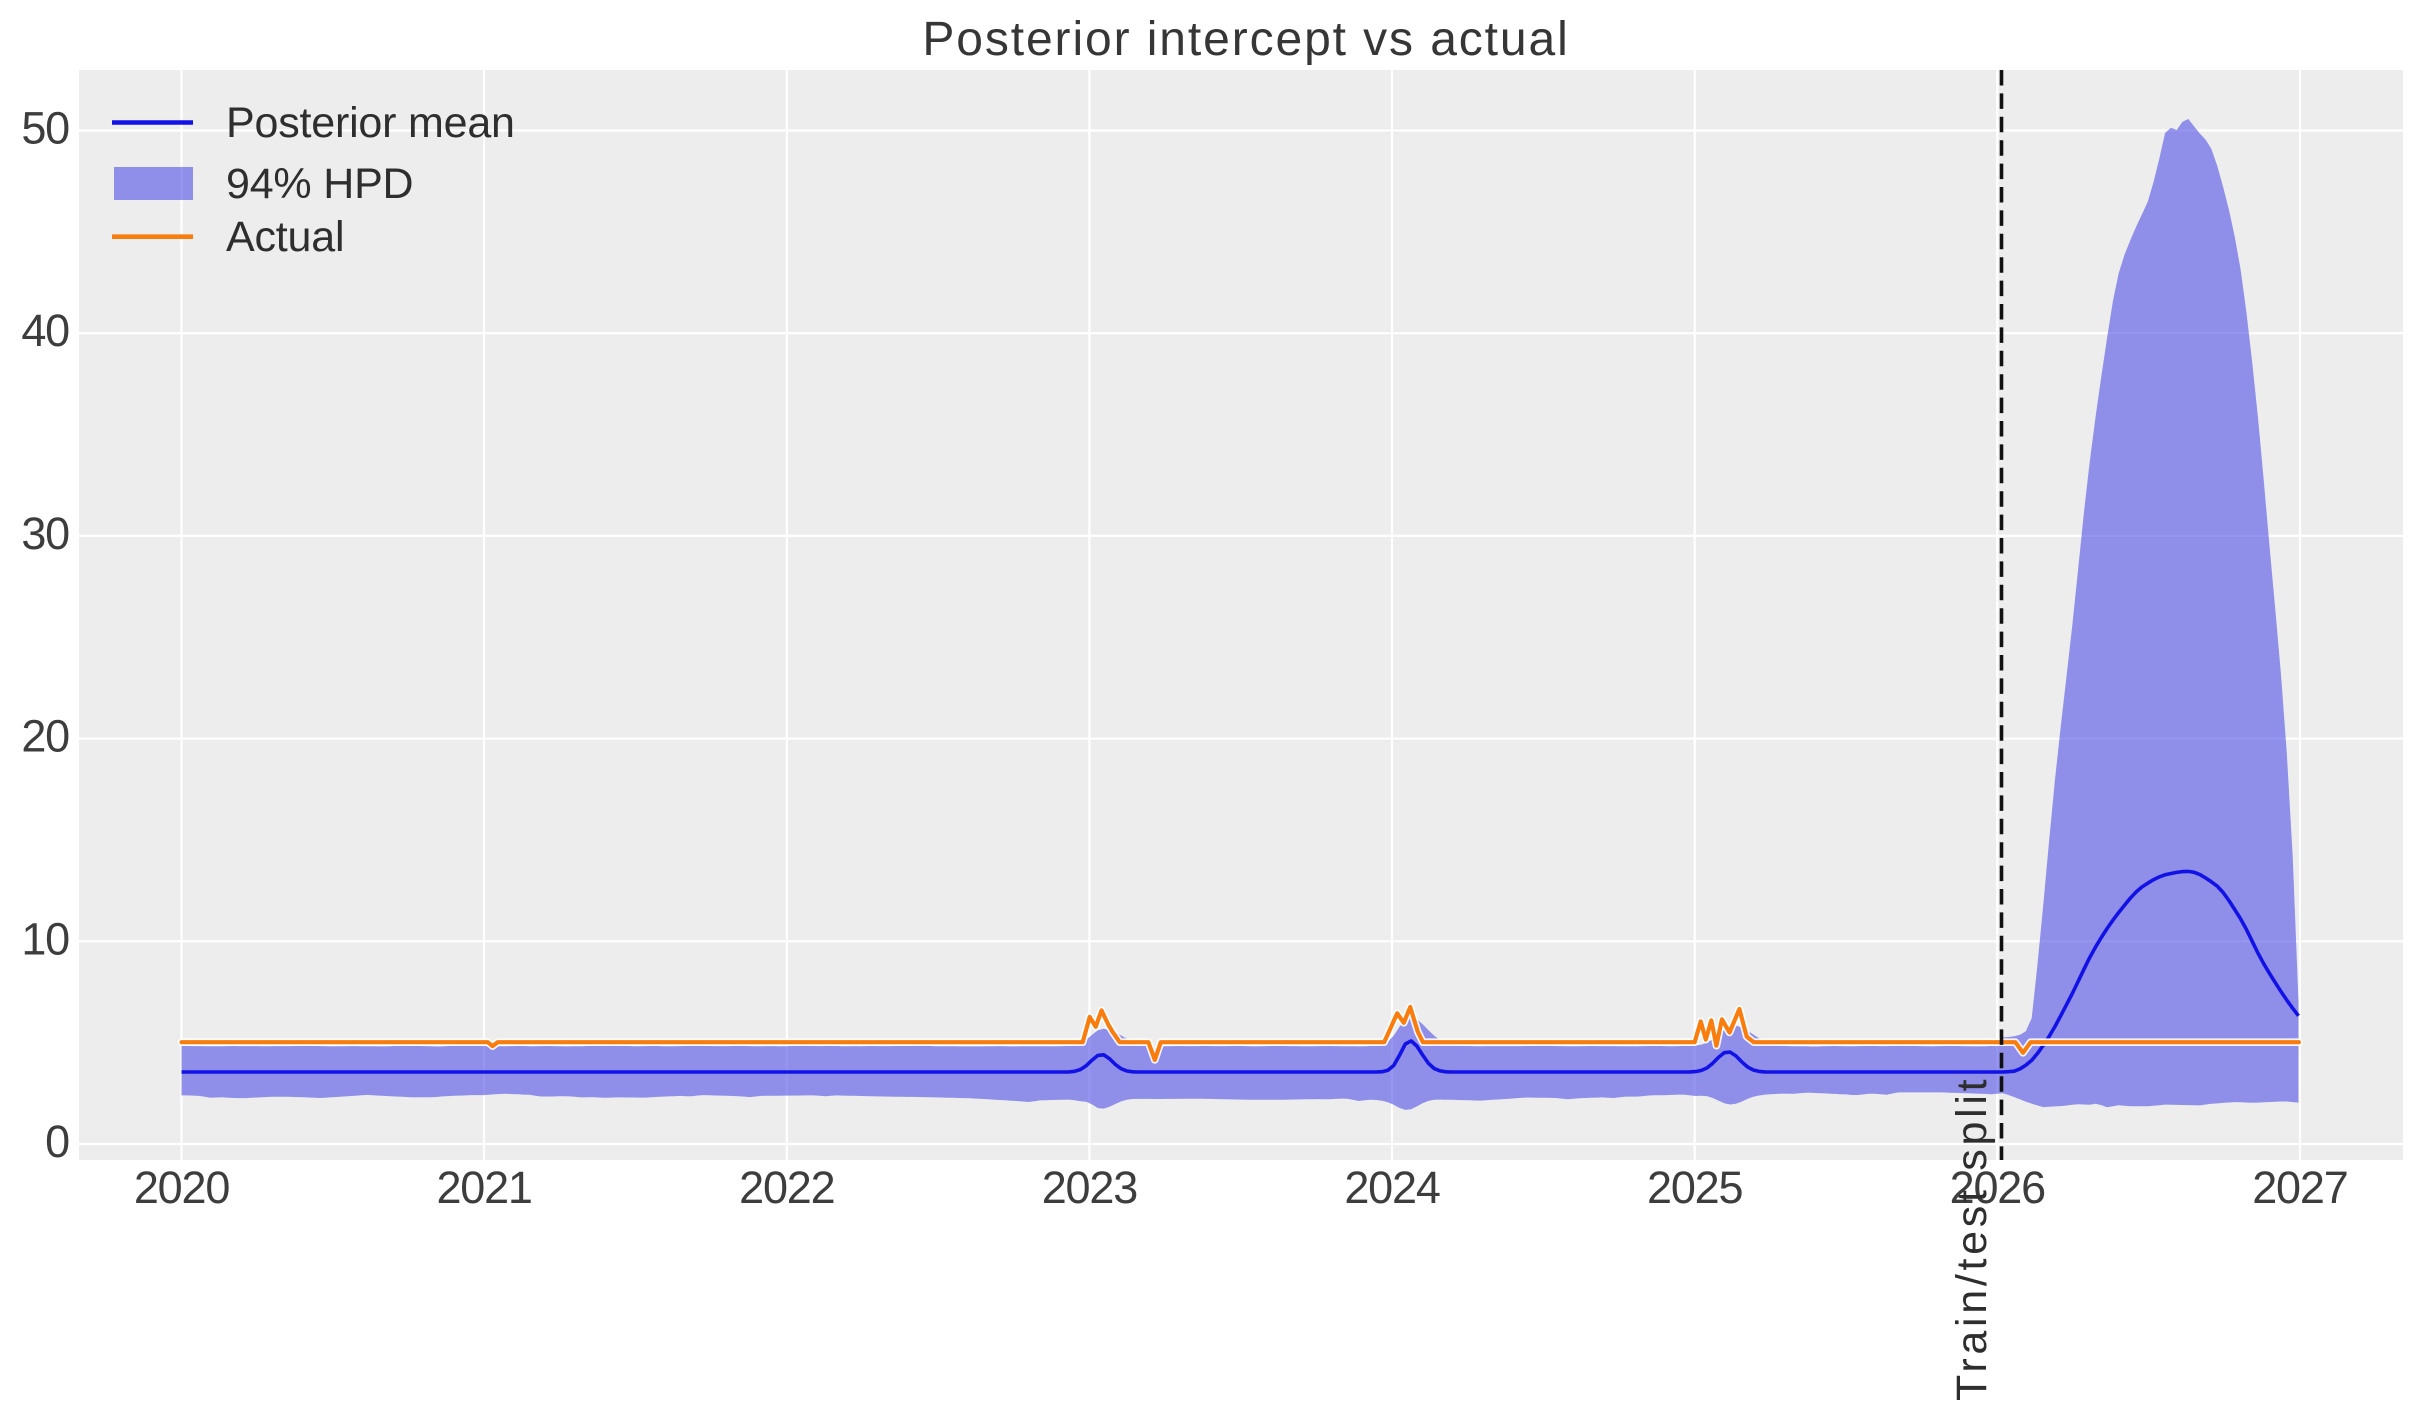 This screenshot has height=1423, width=2423. What do you see at coordinates (1972, 1238) in the screenshot?
I see `svg-text: Train/test split` at bounding box center [1972, 1238].